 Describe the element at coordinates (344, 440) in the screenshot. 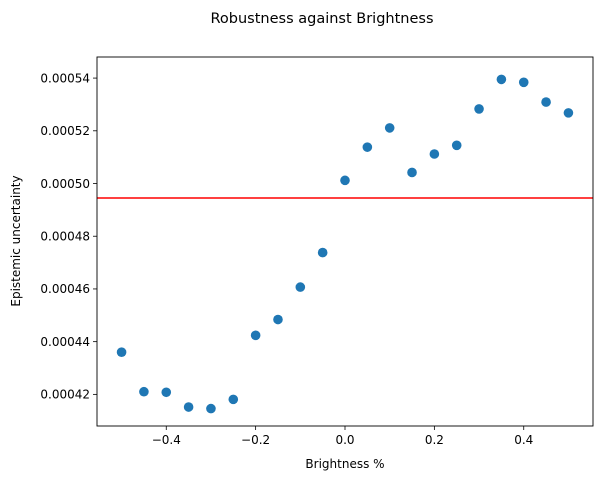

I see `x-tick-label: 0.0` at that location.